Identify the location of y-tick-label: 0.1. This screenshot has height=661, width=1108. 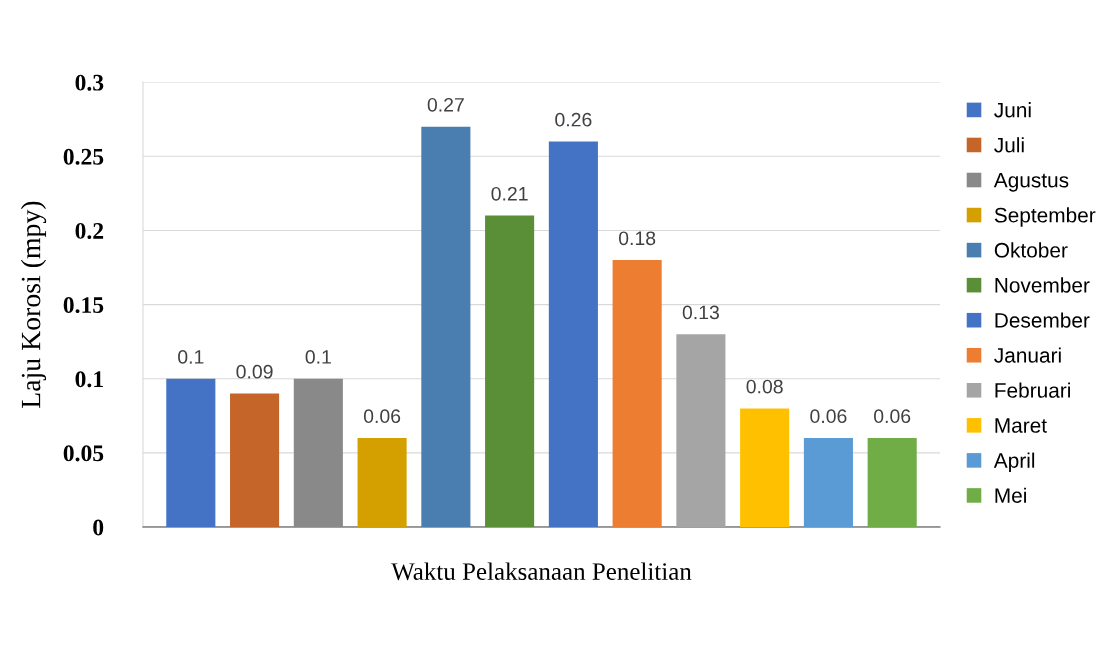
(89, 379).